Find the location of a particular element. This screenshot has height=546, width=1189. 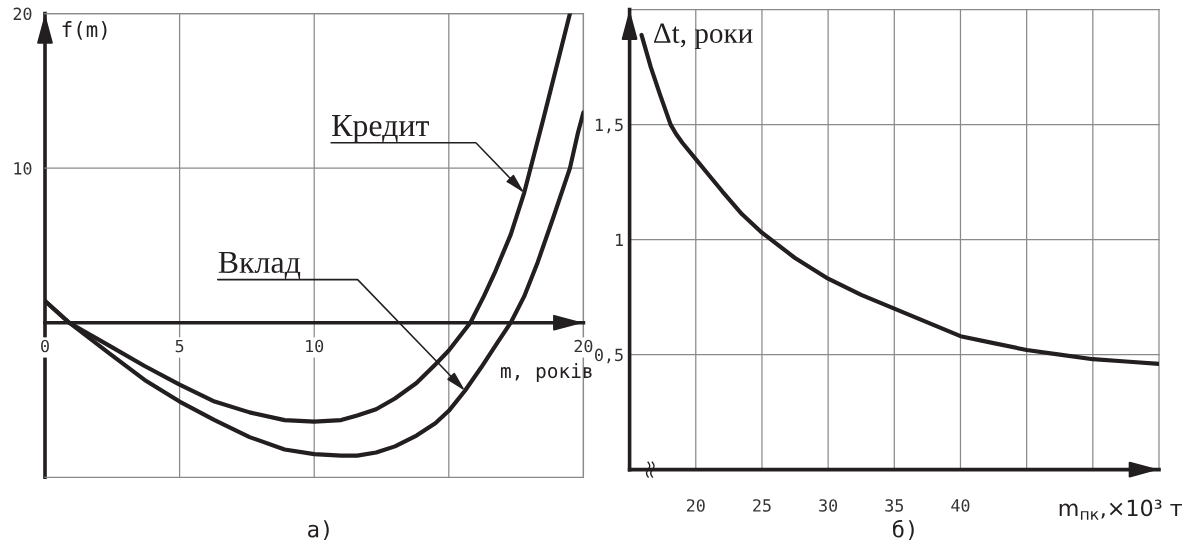

x-axis-title: m, років is located at coordinates (546, 372).